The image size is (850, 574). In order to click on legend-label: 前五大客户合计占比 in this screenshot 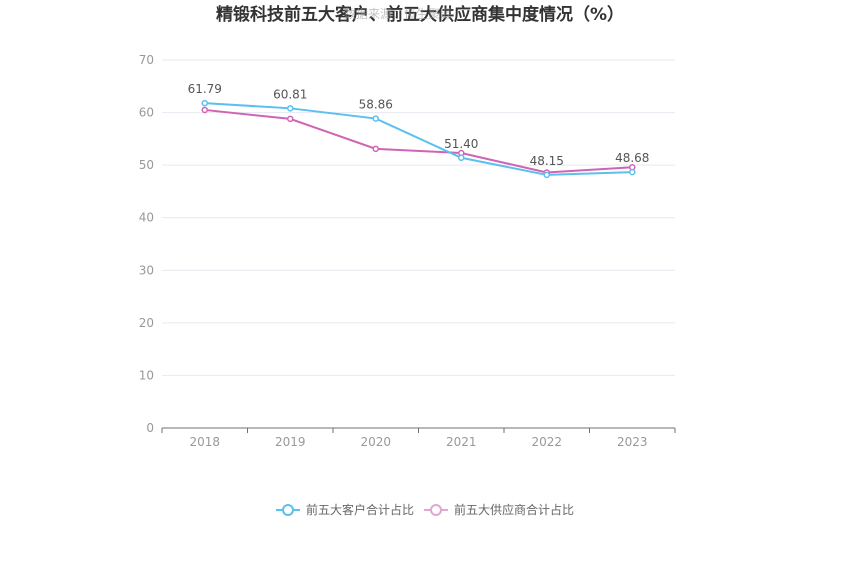, I will do `click(360, 509)`.